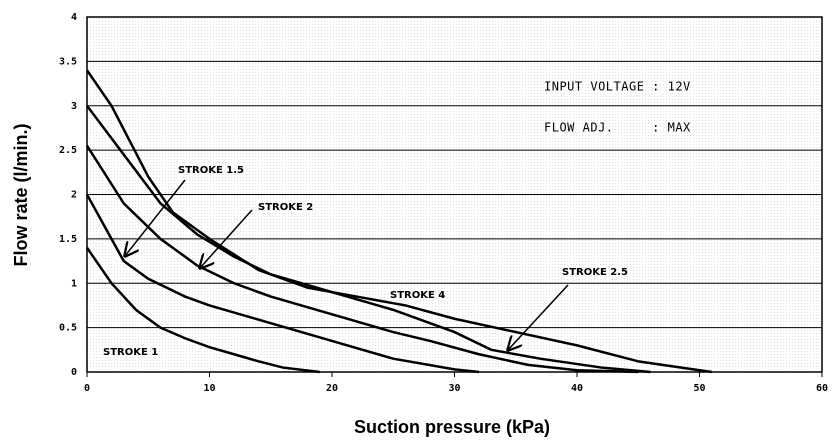 Image resolution: width=834 pixels, height=445 pixels. What do you see at coordinates (68, 239) in the screenshot?
I see `y-tick-label: 1.5` at bounding box center [68, 239].